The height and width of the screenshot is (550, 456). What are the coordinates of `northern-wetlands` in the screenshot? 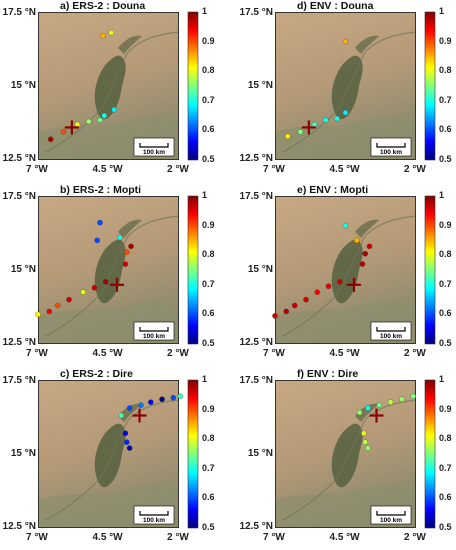 It's located at (367, 412).